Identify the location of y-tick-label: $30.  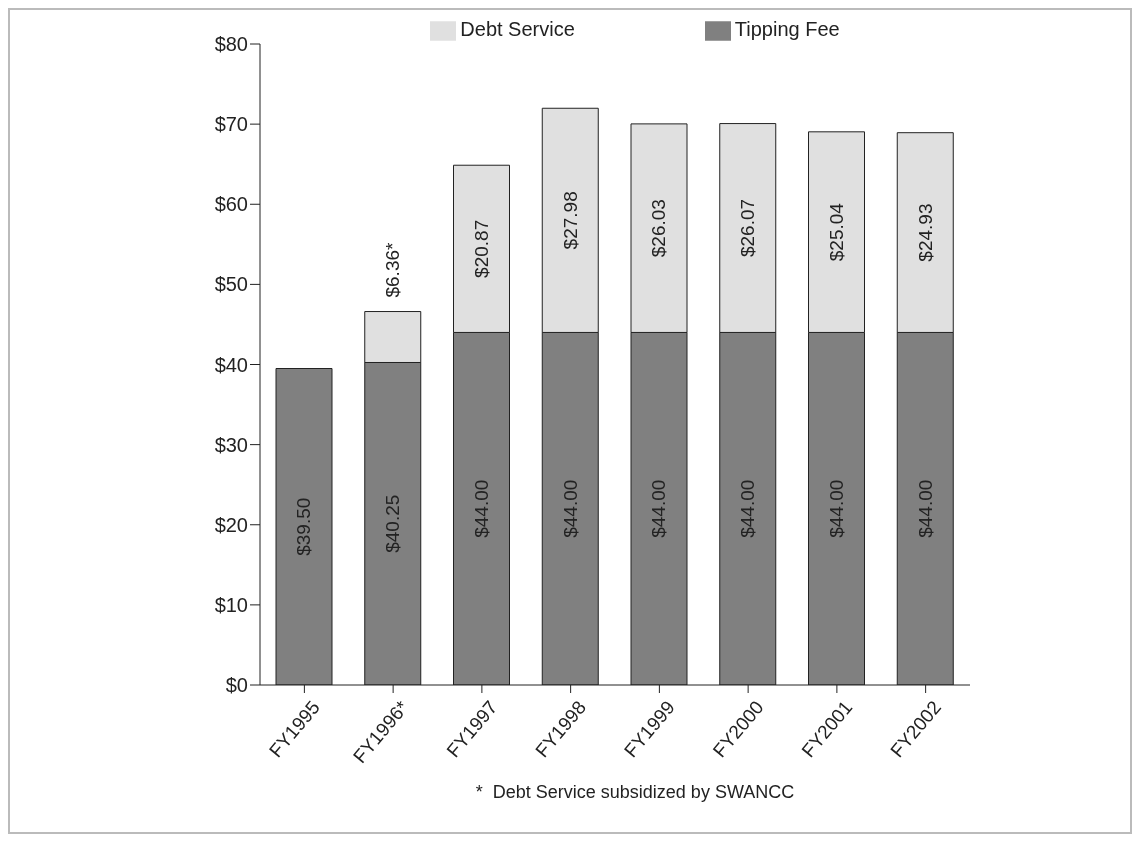
(231, 444).